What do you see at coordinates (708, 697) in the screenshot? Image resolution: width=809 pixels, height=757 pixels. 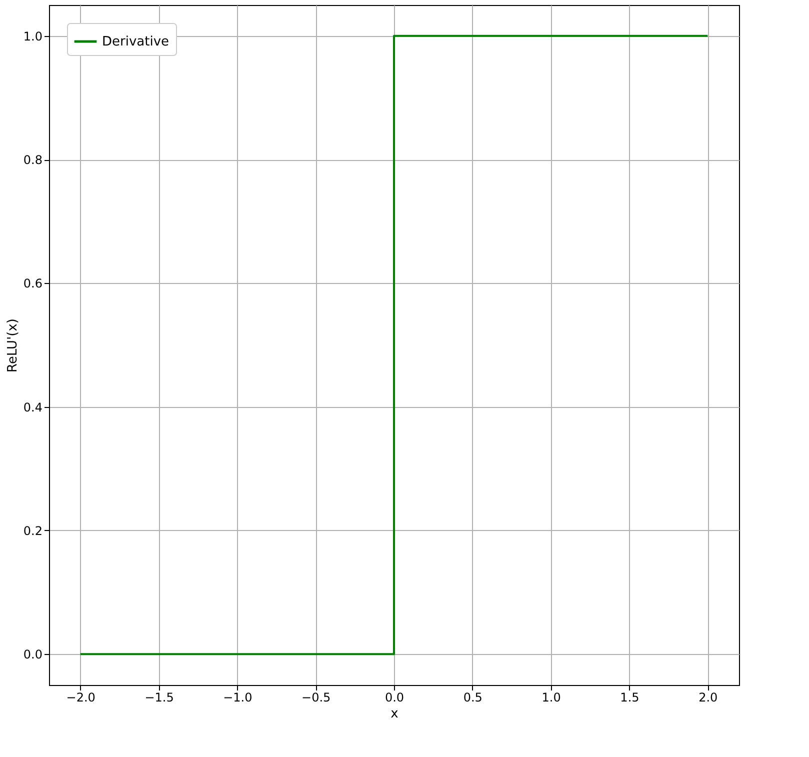 I see `x-tick-label: 2.0` at bounding box center [708, 697].